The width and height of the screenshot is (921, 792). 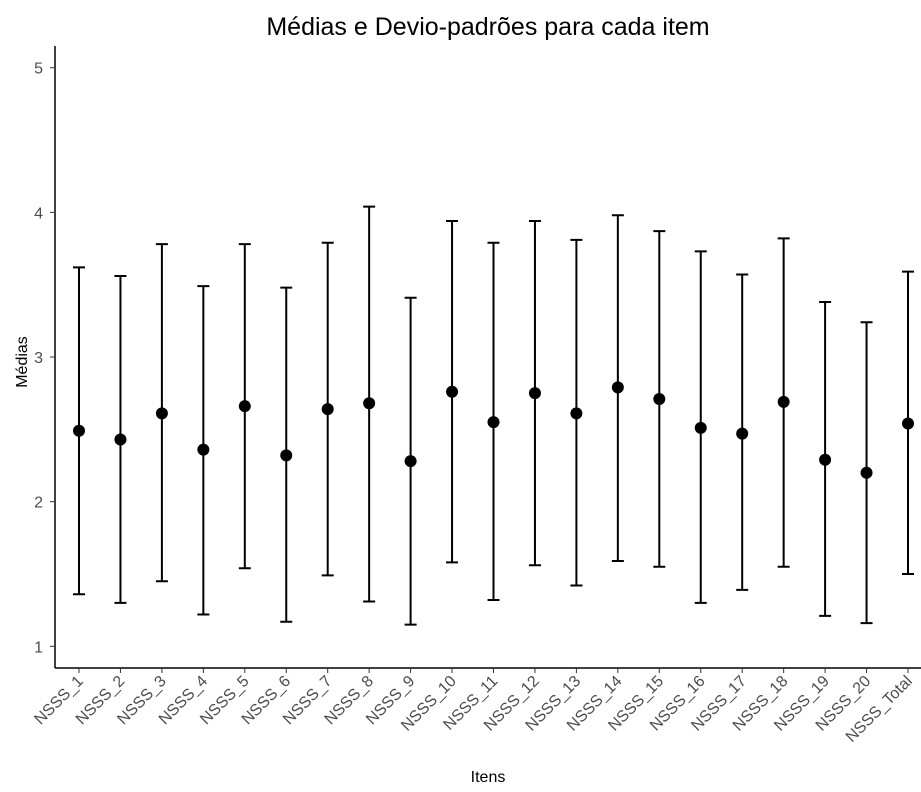 I want to click on mean-points, so click(x=493, y=430).